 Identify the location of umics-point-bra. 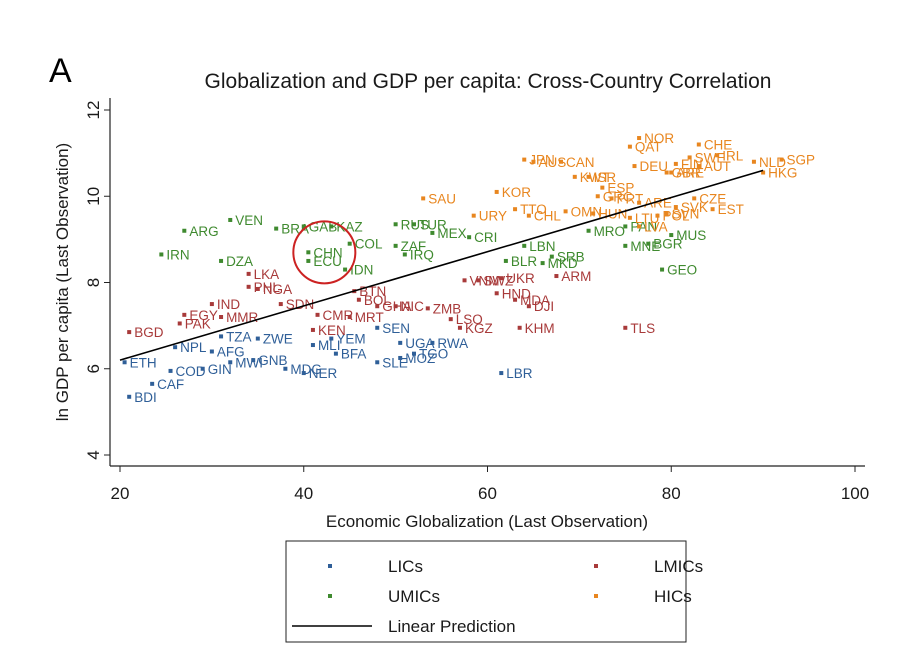
(276, 228).